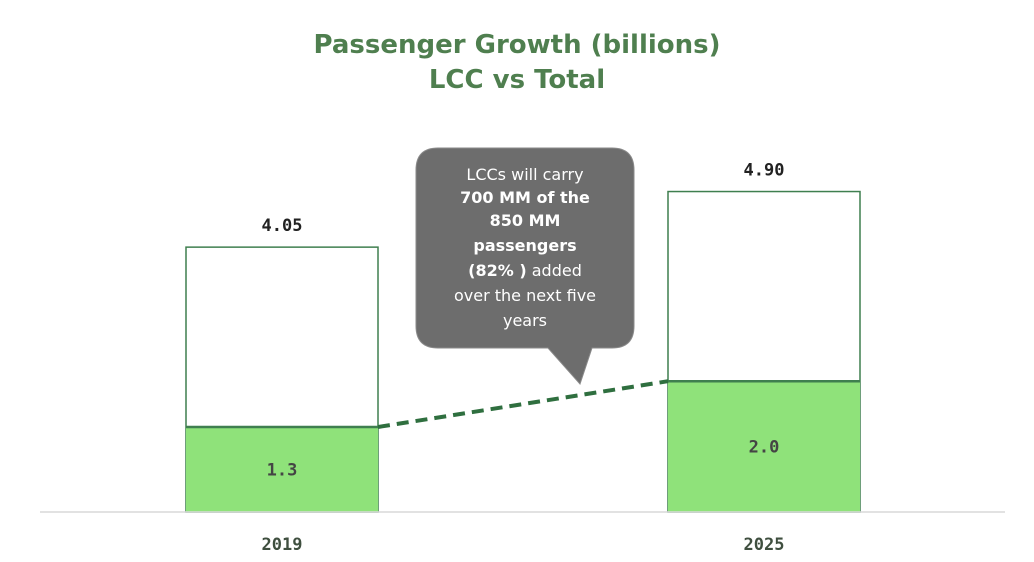 This screenshot has height=562, width=1034. What do you see at coordinates (516, 45) in the screenshot?
I see `chart-title-line: Passenger Growth (billions)` at bounding box center [516, 45].